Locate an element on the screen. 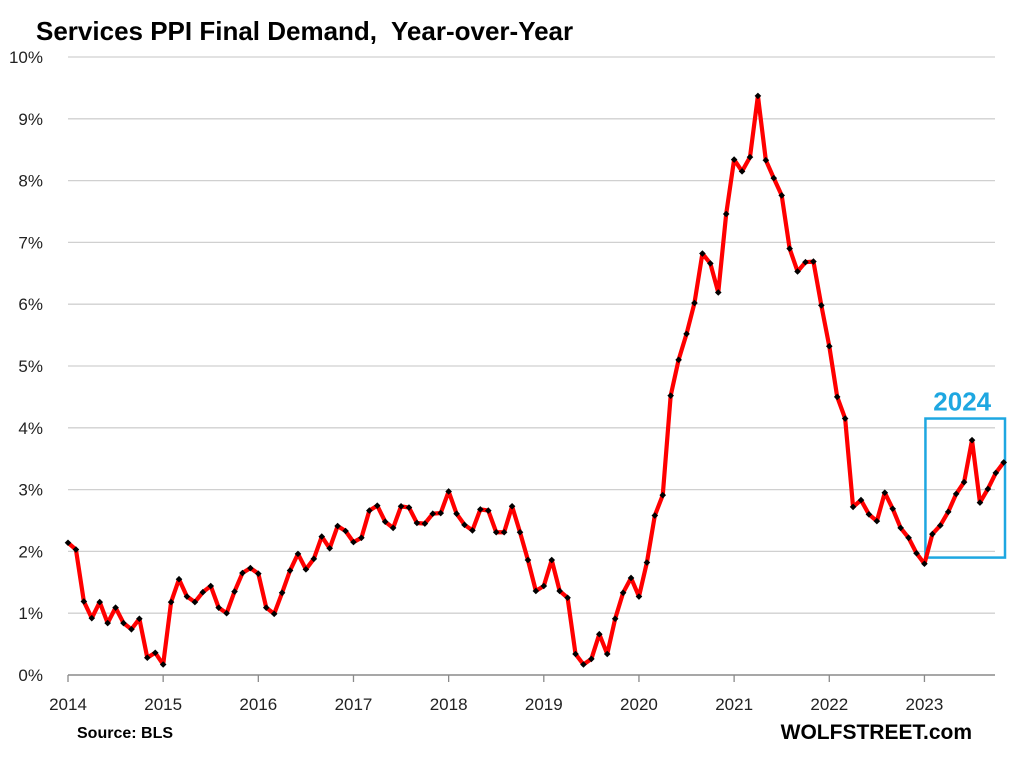  x-tick-label: 2016 is located at coordinates (258, 704).